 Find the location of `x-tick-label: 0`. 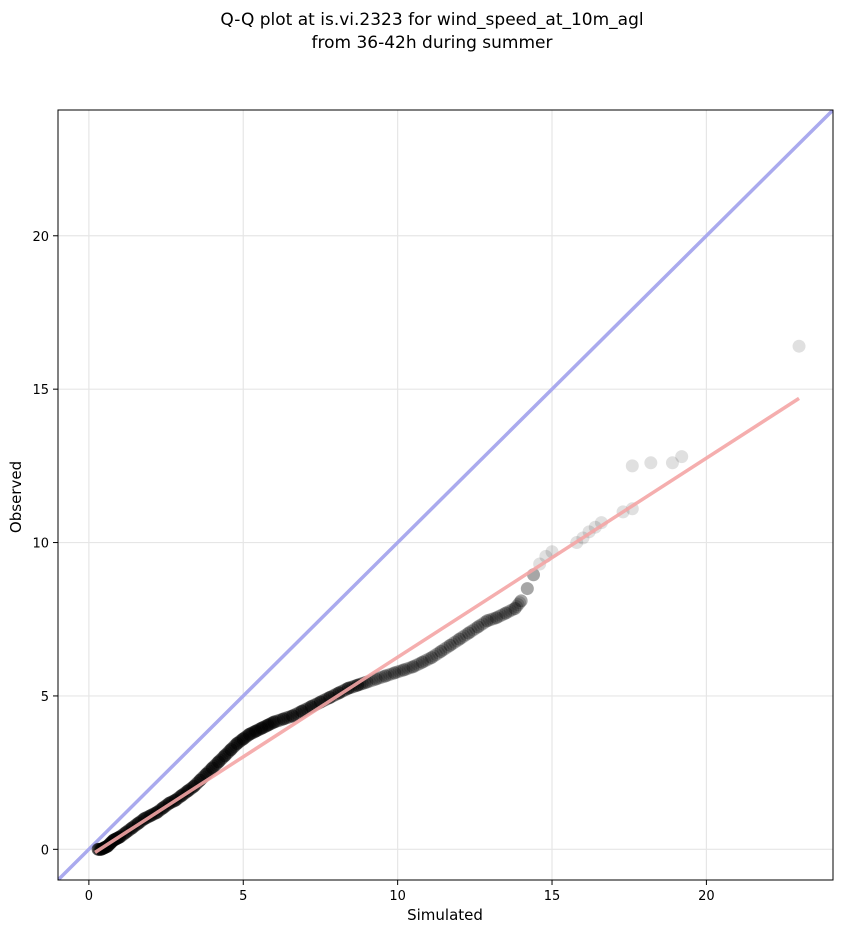

x-tick-label: 0 is located at coordinates (89, 896).